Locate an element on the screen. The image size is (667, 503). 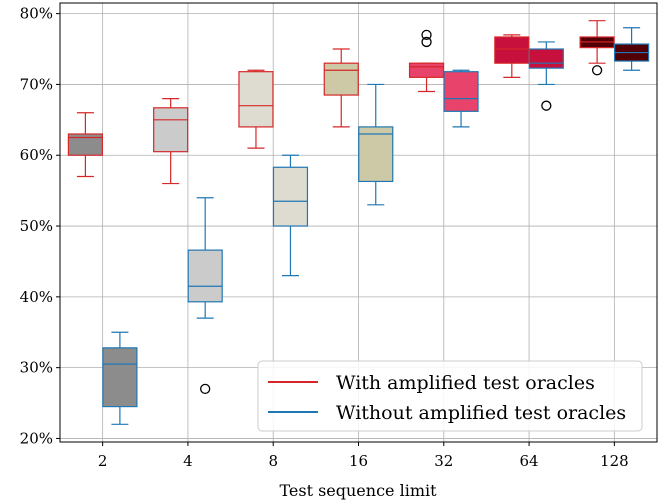
y-tick-label: 50% is located at coordinates (36, 226).